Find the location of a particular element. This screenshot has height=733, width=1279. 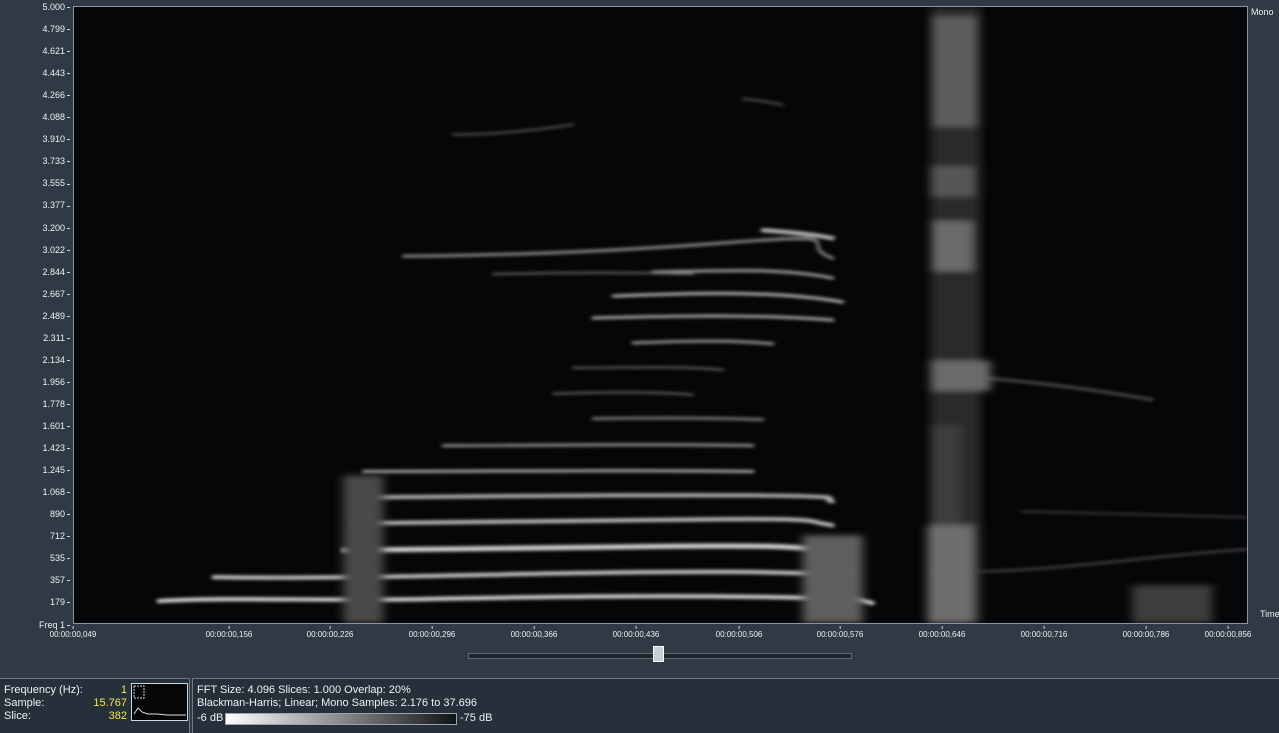

y-tick-label: 3.200 is located at coordinates (56, 228).